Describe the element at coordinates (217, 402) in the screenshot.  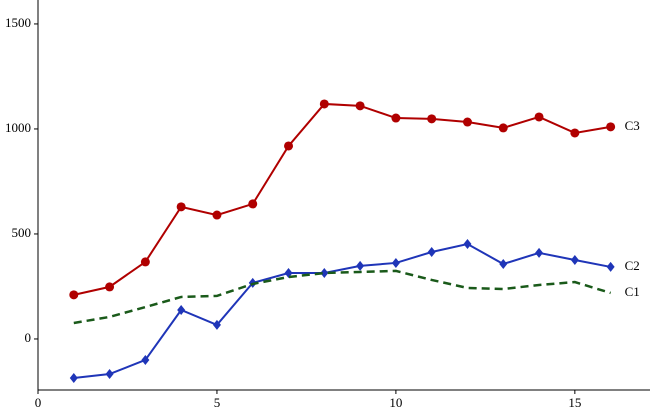
I see `x-tick-label: 5` at that location.